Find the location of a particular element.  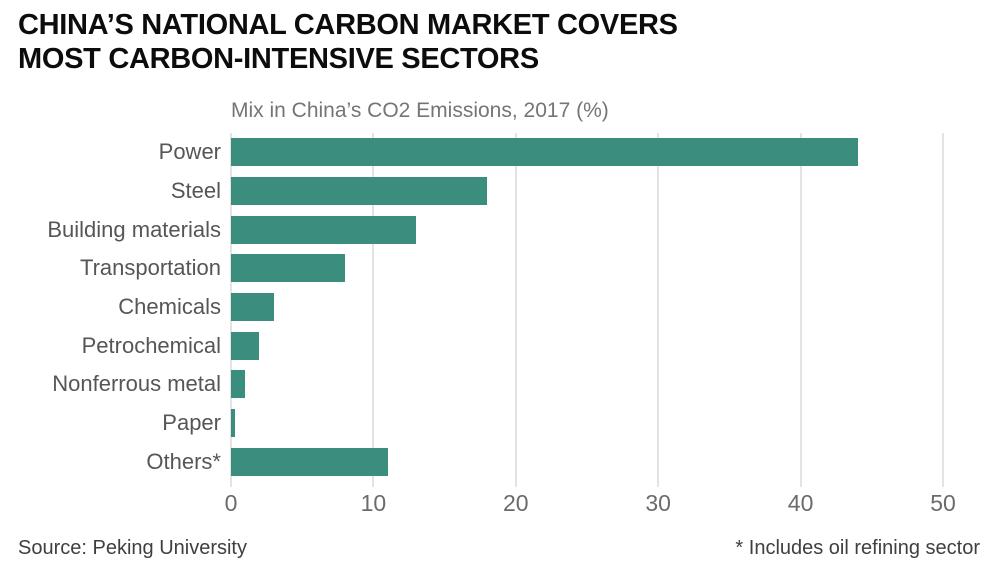

chart-title-line1: CHINA’S NATIONAL CARBON MARKET COVERS is located at coordinates (348, 25).